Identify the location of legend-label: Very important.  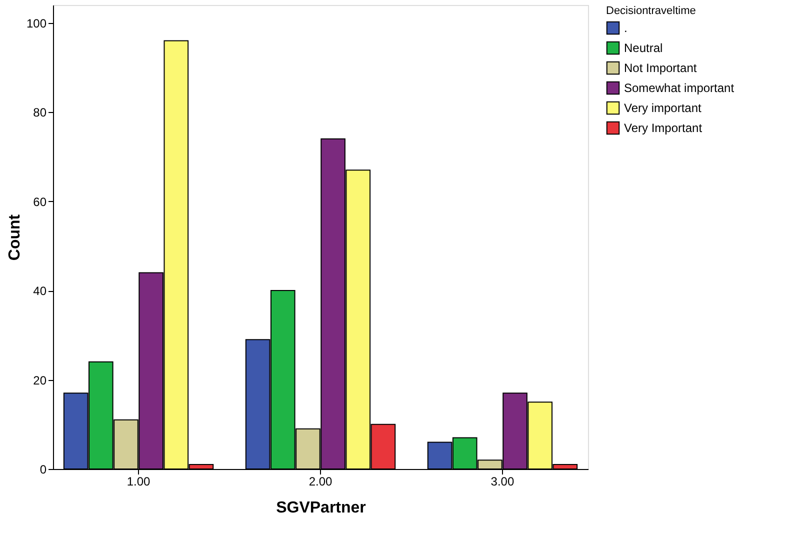
(663, 108).